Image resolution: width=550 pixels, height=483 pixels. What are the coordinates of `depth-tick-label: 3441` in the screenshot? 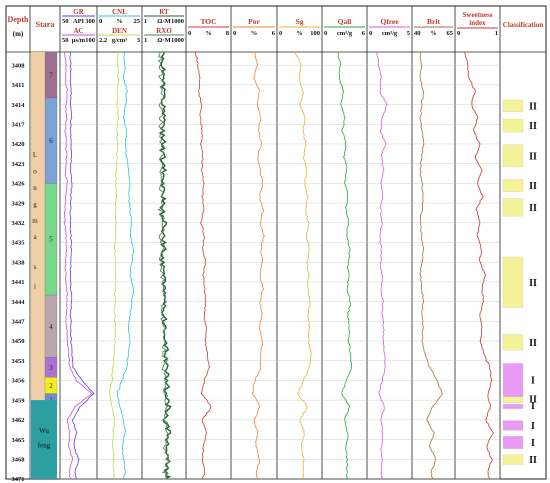 It's located at (18, 282).